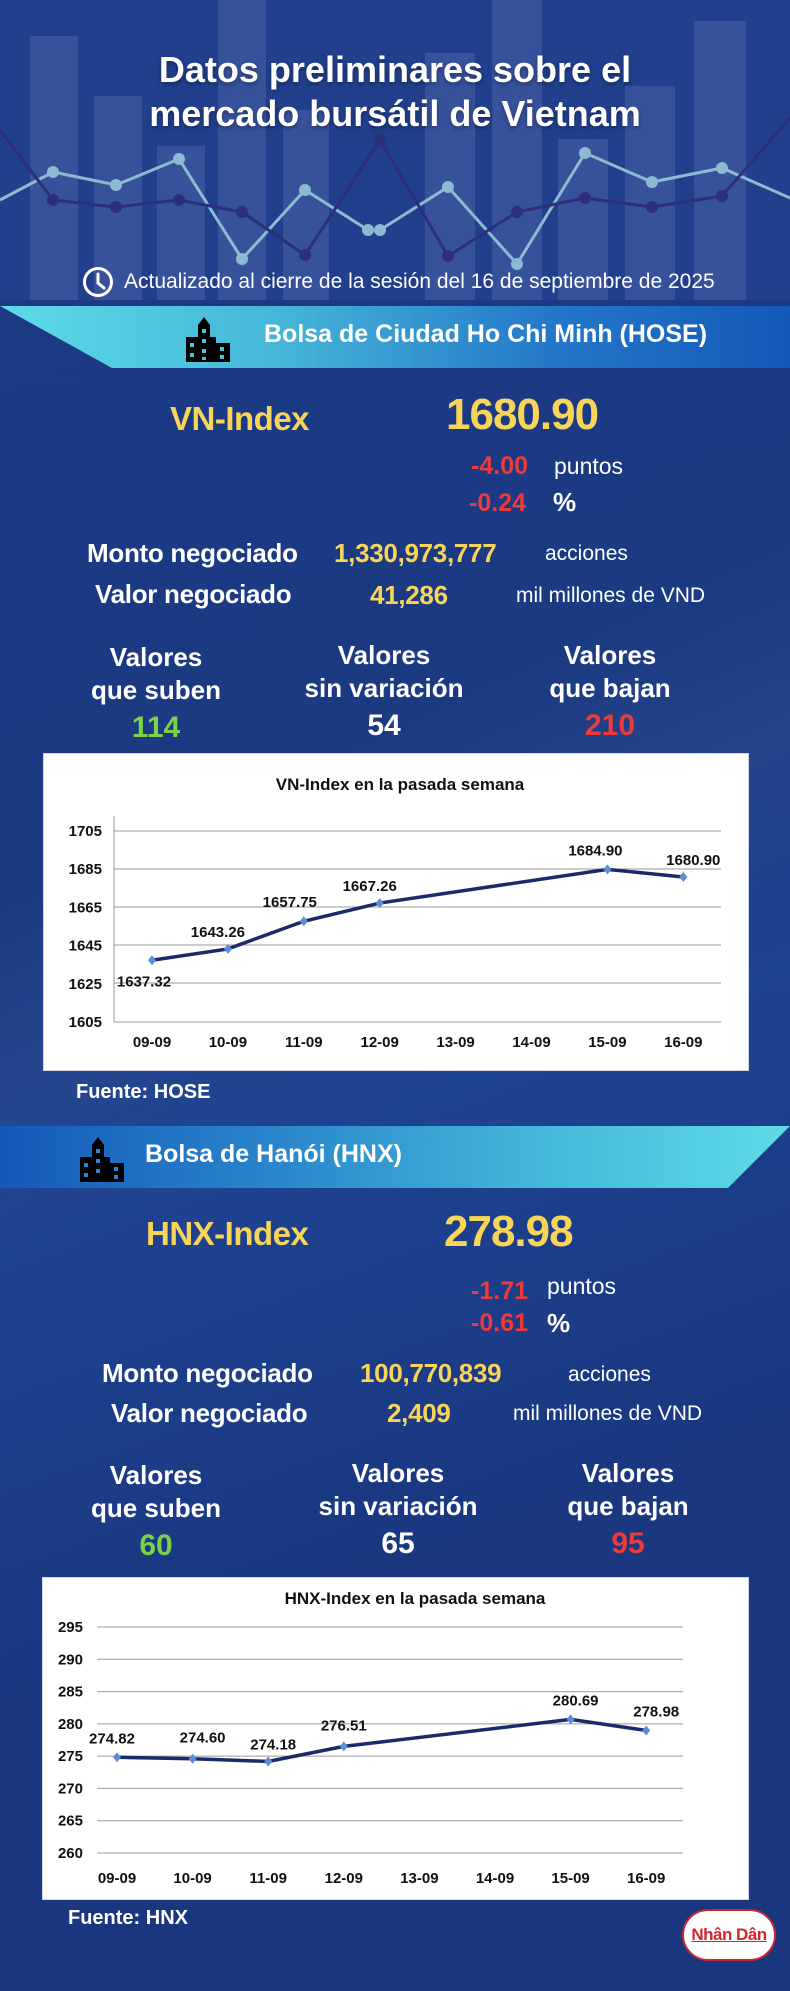  What do you see at coordinates (415, 553) in the screenshot?
I see `hose-volume-value: 1,330,973,777` at bounding box center [415, 553].